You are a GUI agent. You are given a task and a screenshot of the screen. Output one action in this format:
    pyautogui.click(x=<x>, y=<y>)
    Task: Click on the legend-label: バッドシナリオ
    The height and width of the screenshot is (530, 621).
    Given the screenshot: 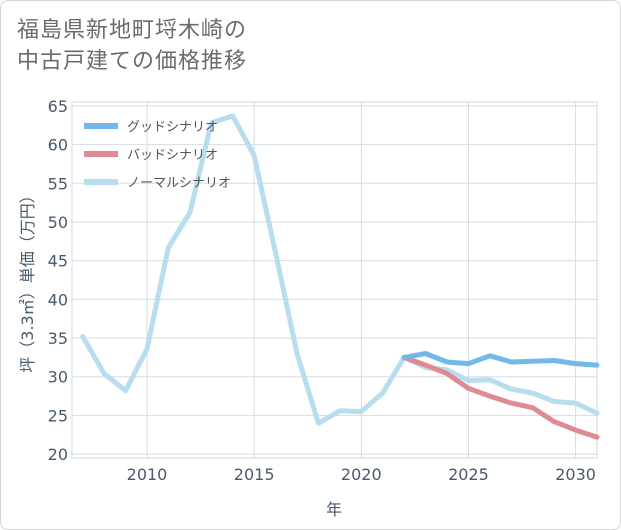 What is the action you would take?
    pyautogui.click(x=172, y=155)
    